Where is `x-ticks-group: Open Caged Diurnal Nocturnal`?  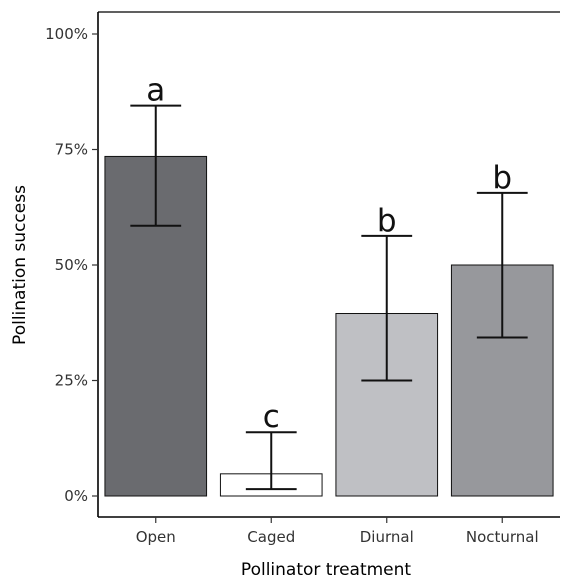
x-ticks-group: Open Caged Diurnal Nocturnal is located at coordinates (337, 531).